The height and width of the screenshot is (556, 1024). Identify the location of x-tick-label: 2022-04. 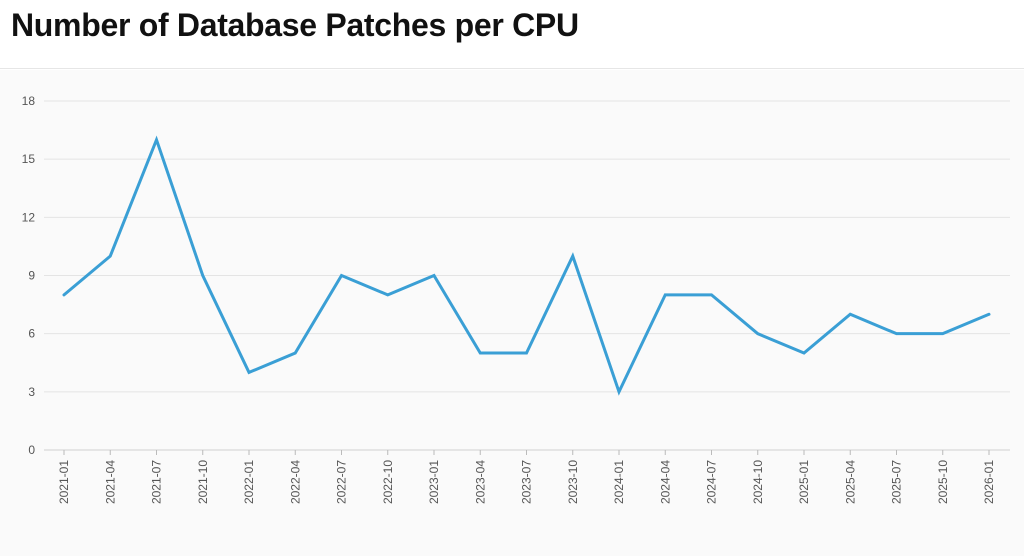
(295, 482).